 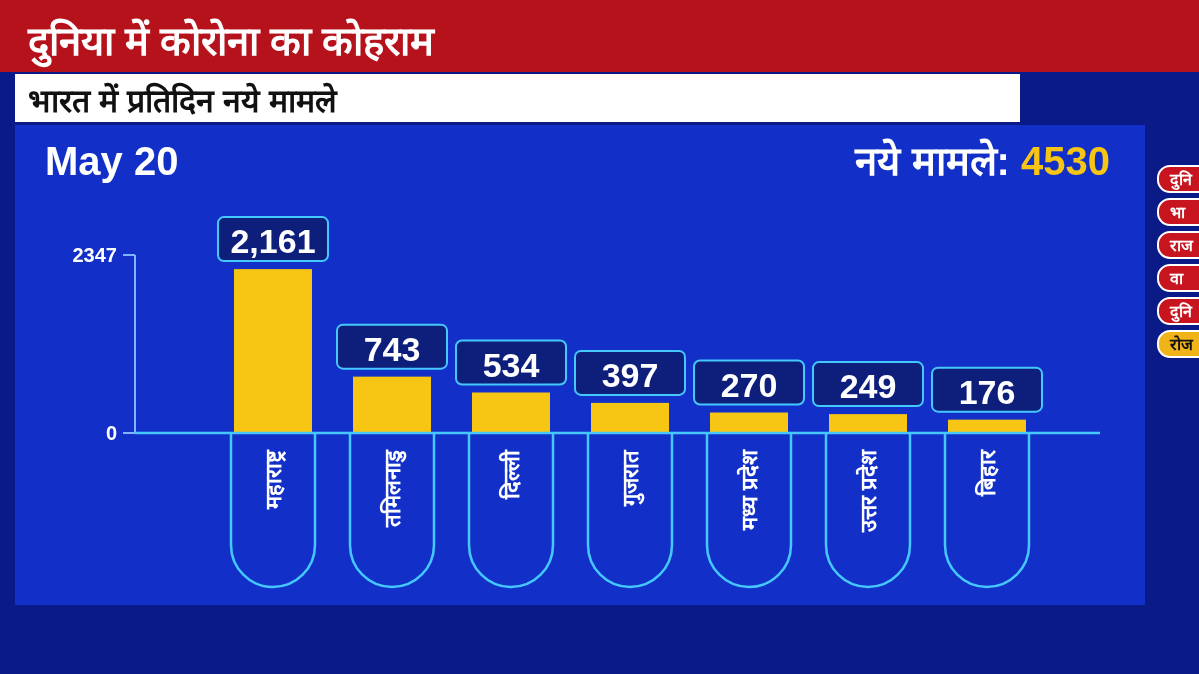 What do you see at coordinates (111, 433) in the screenshot?
I see `y-tick-label: 0` at bounding box center [111, 433].